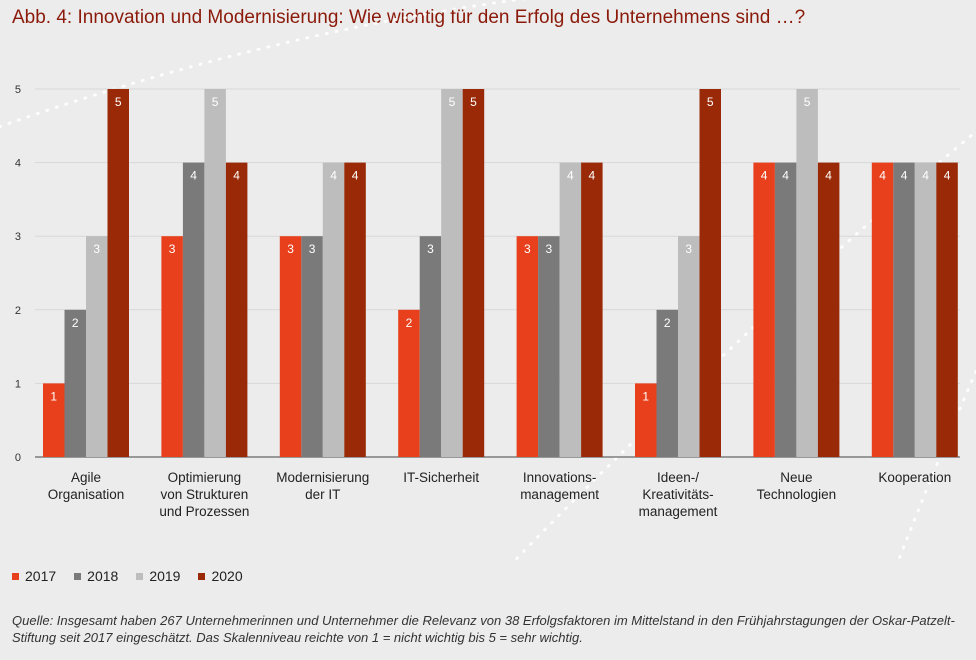 This screenshot has width=976, height=660. I want to click on x-category-label: Innovations-management, so click(559, 486).